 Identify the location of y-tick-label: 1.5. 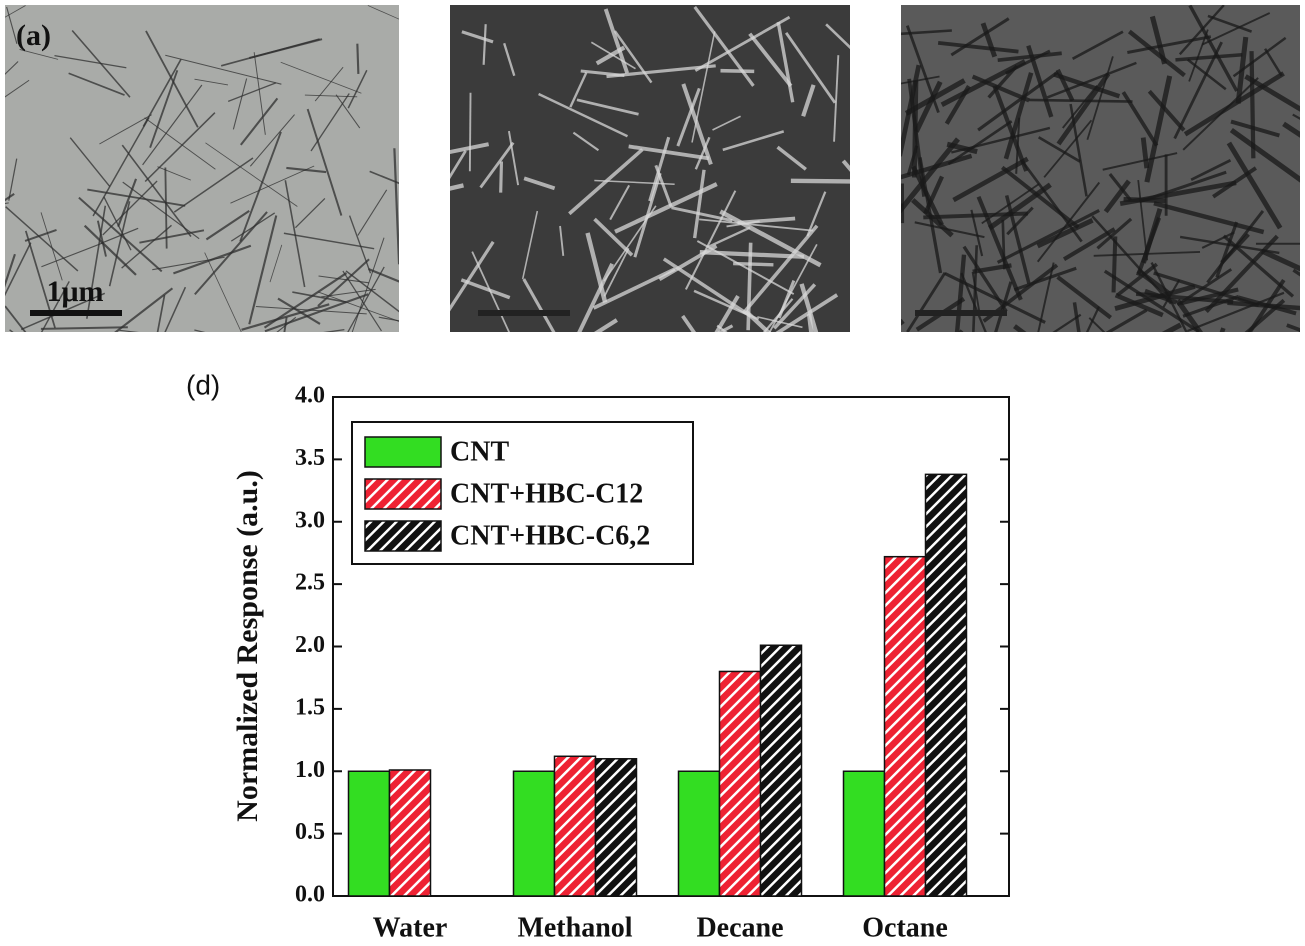
(310, 707).